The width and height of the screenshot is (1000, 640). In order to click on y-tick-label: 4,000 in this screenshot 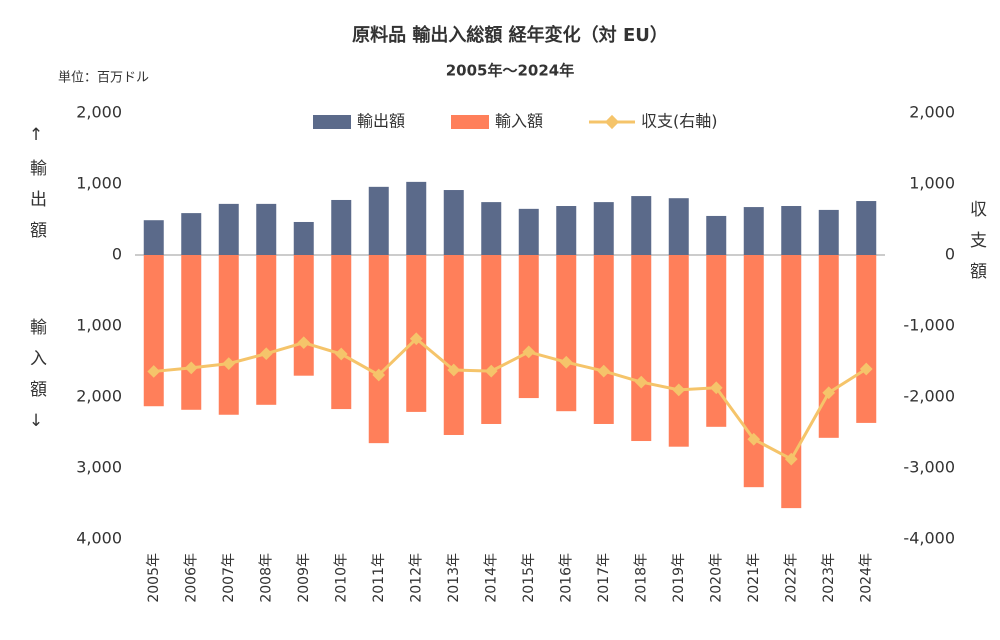, I will do `click(99, 538)`.